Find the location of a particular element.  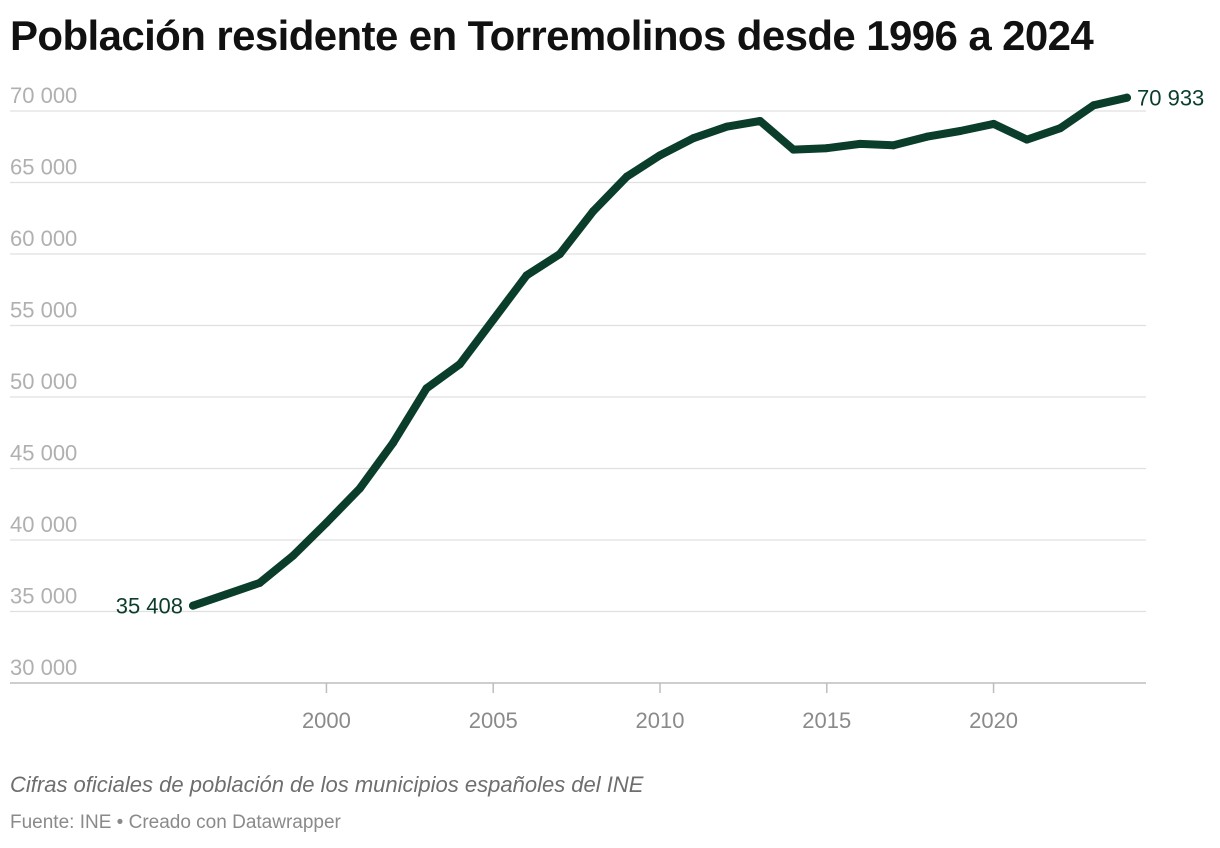

x-tick-label: 2005 is located at coordinates (493, 720).